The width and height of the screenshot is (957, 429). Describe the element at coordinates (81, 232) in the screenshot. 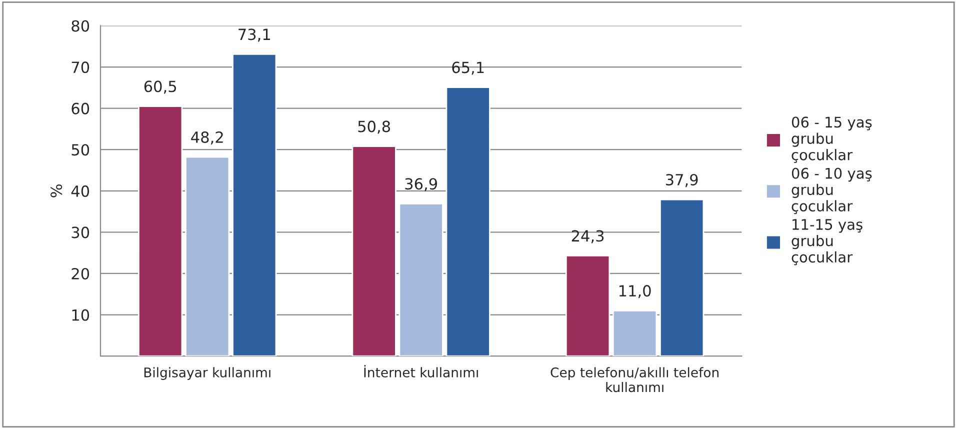

I see `y-tick-label: 30` at that location.